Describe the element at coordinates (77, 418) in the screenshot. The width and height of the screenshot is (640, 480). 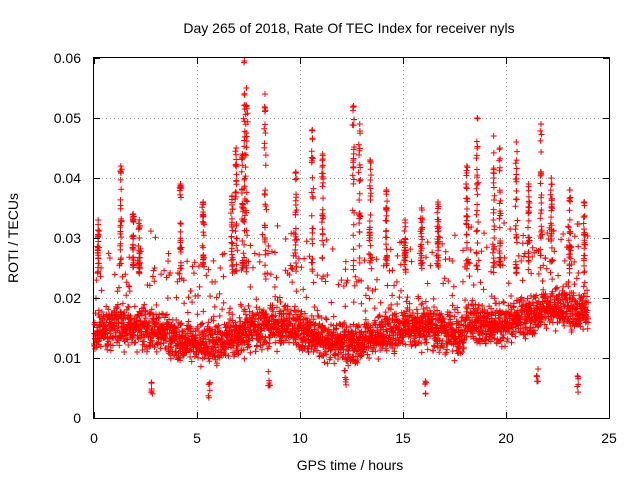
I see `y-tick-label: 0` at that location.